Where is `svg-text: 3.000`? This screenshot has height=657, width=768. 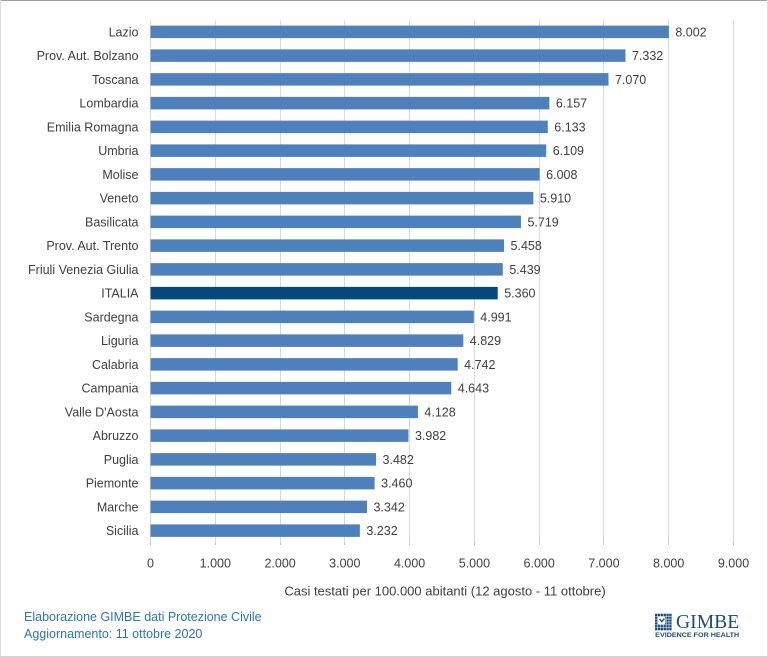 svg-text: 3.000 is located at coordinates (344, 564).